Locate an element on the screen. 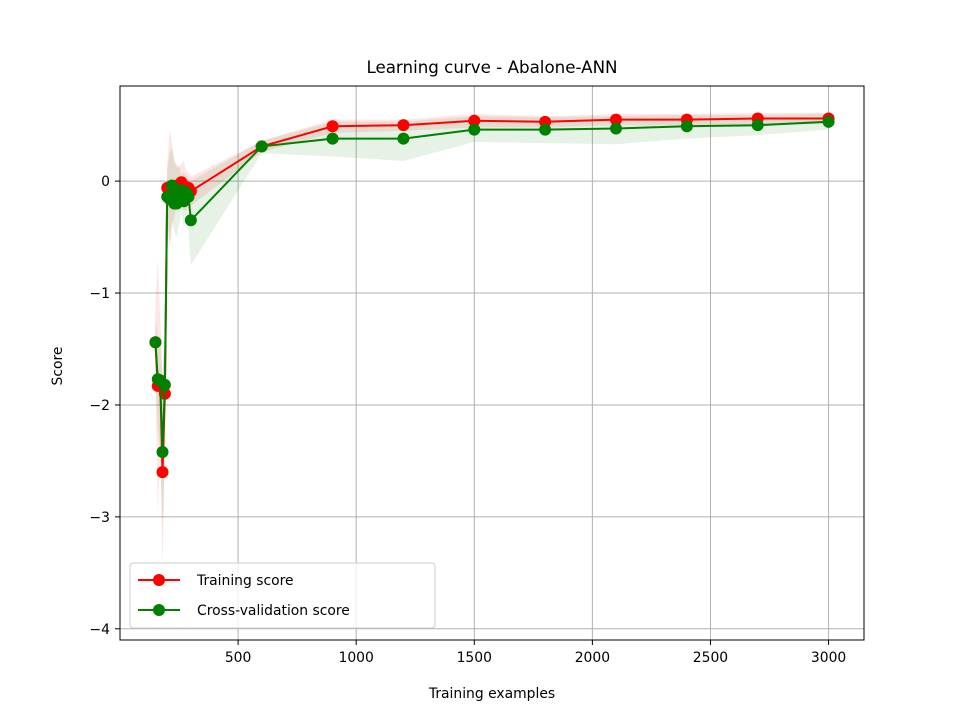 The height and width of the screenshot is (720, 960). legend-box is located at coordinates (282, 595).